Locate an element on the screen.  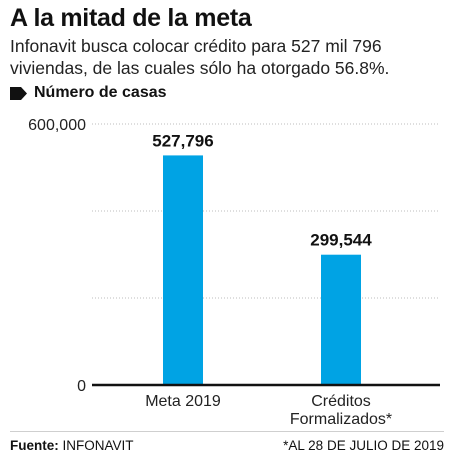
footer-divider is located at coordinates (227, 431).